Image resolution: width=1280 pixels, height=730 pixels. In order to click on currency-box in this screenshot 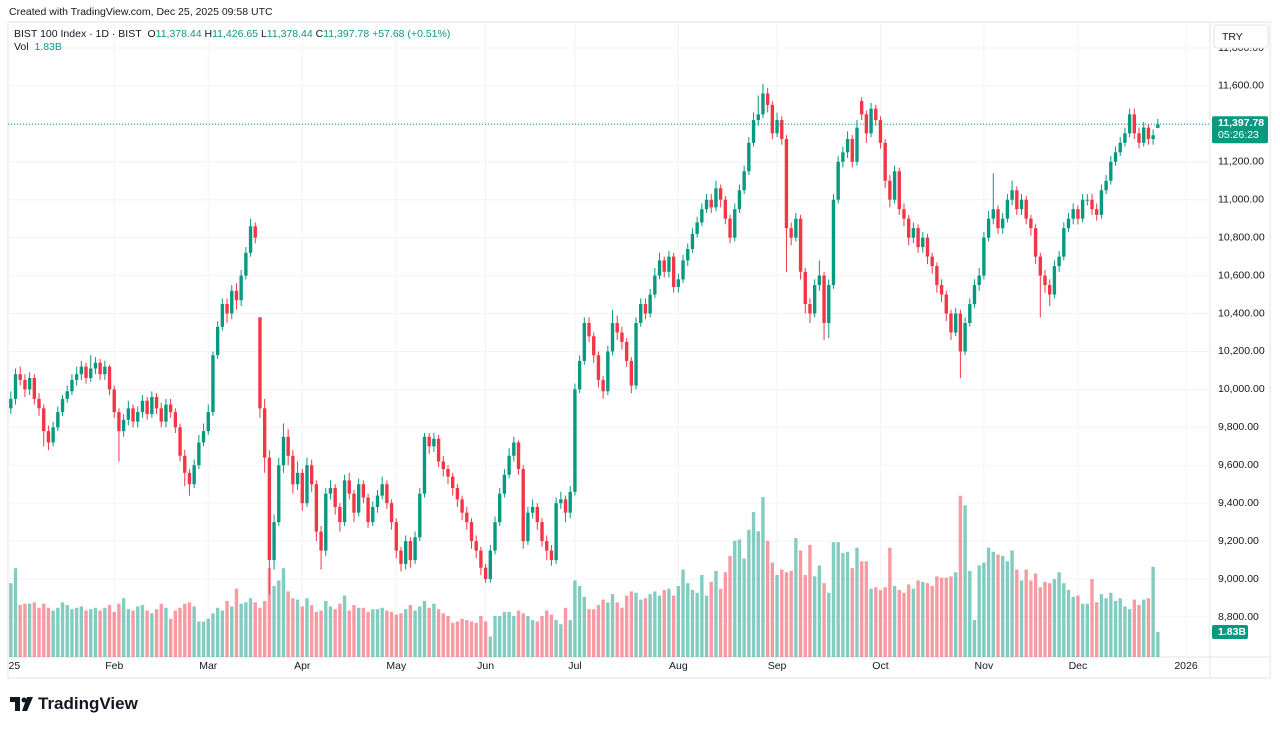, I will do `click(1241, 36)`.